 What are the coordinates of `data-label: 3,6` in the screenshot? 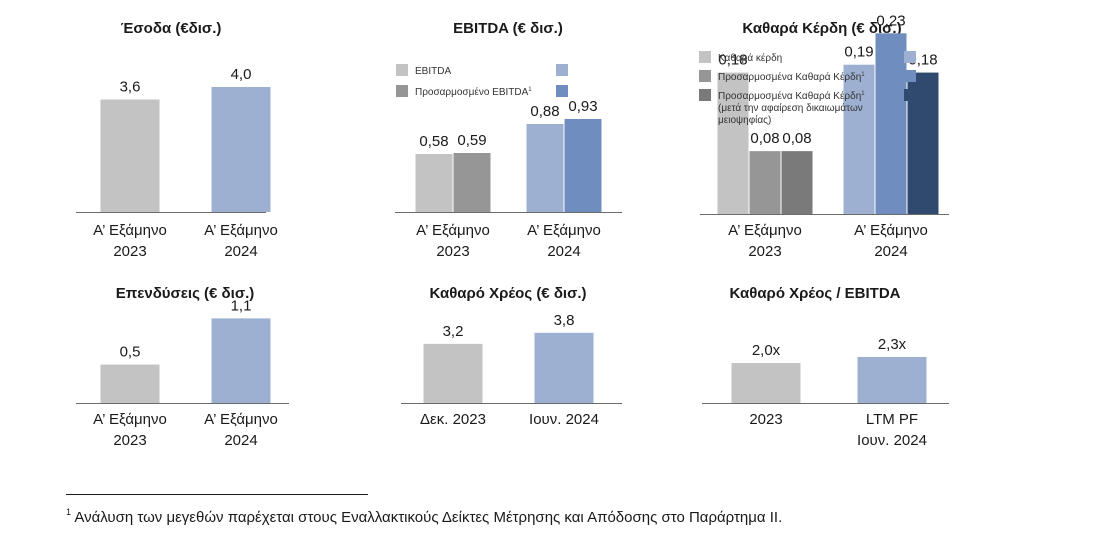 It's located at (130, 87).